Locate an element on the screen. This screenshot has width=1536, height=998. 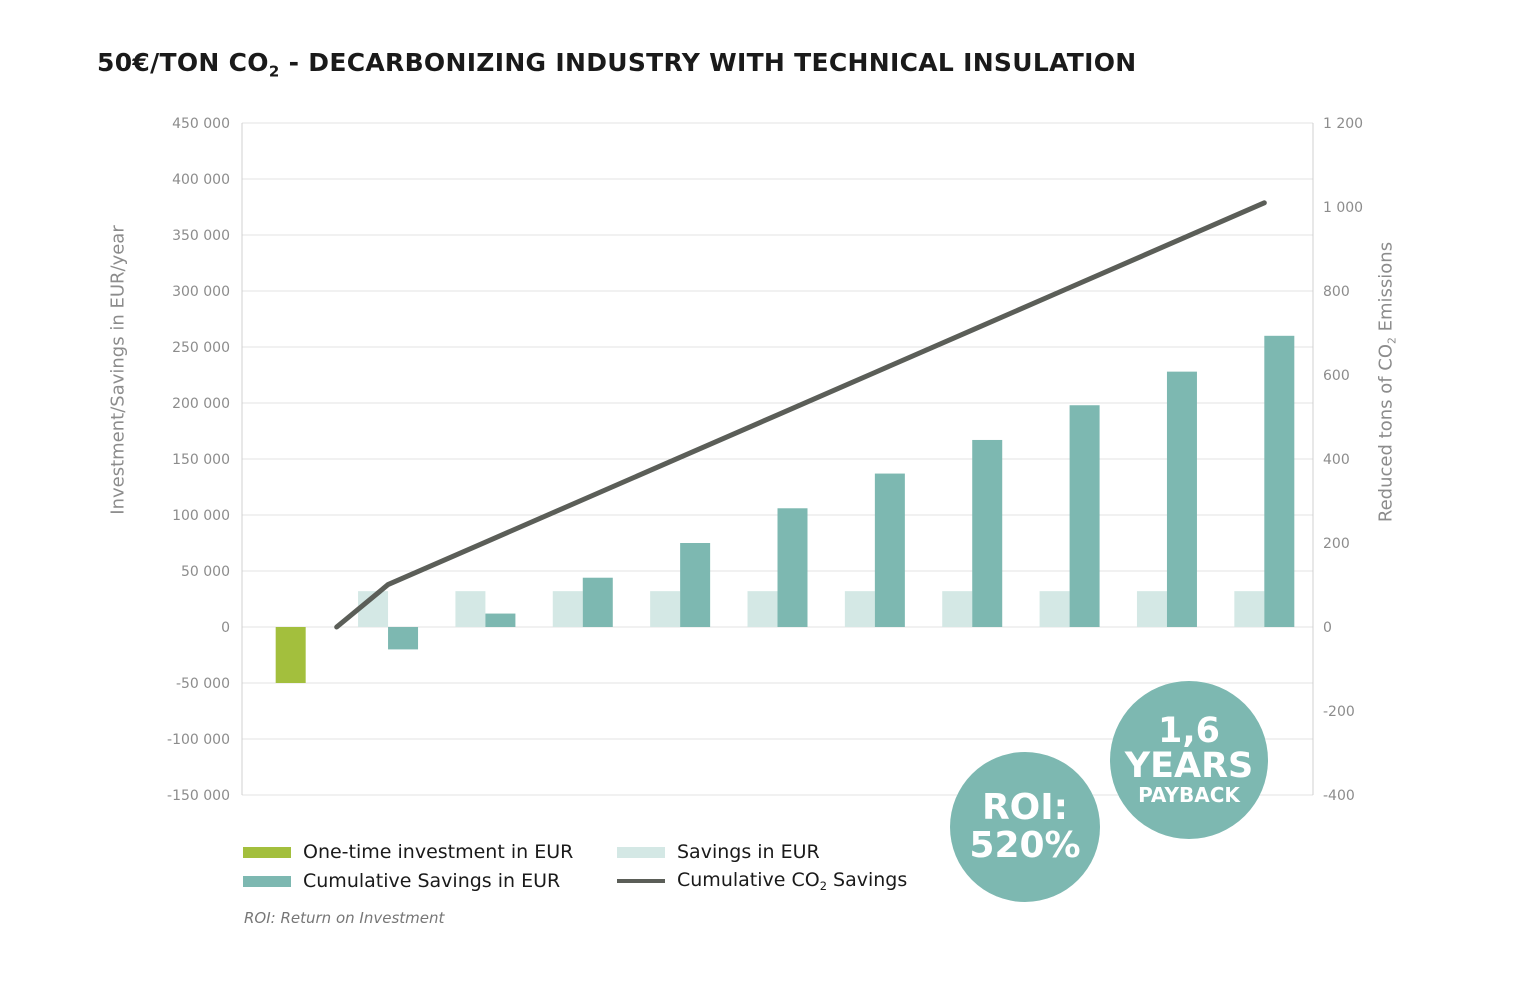
left-tick-label: 450 000 is located at coordinates (201, 124).